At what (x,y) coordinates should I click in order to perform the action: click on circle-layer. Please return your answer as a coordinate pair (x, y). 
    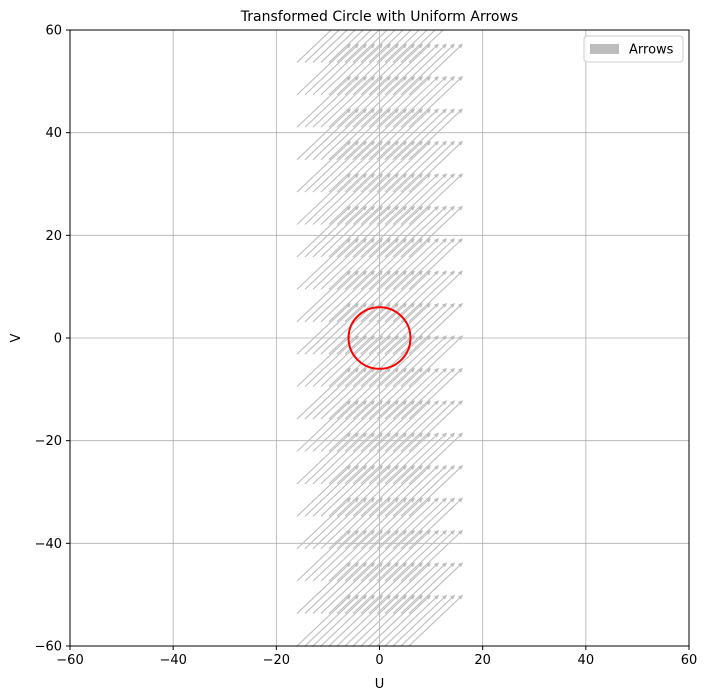
    Looking at the image, I should click on (379, 338).